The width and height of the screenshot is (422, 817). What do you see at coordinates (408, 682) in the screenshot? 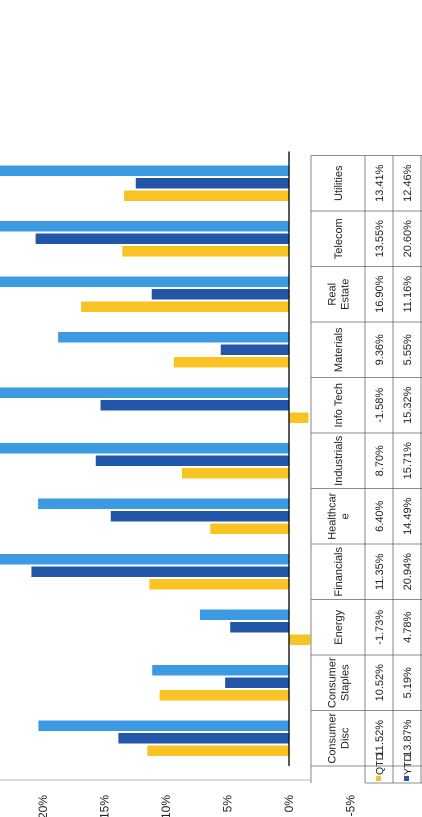
I see `data-label: 5.19%` at bounding box center [408, 682].